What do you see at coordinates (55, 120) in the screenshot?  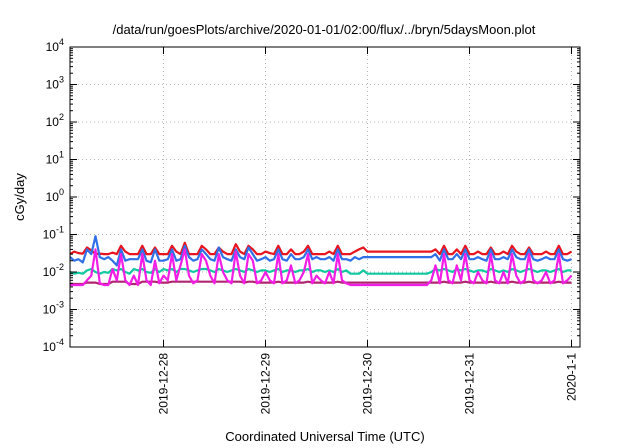 I see `y-tick-label: 10²` at bounding box center [55, 120].